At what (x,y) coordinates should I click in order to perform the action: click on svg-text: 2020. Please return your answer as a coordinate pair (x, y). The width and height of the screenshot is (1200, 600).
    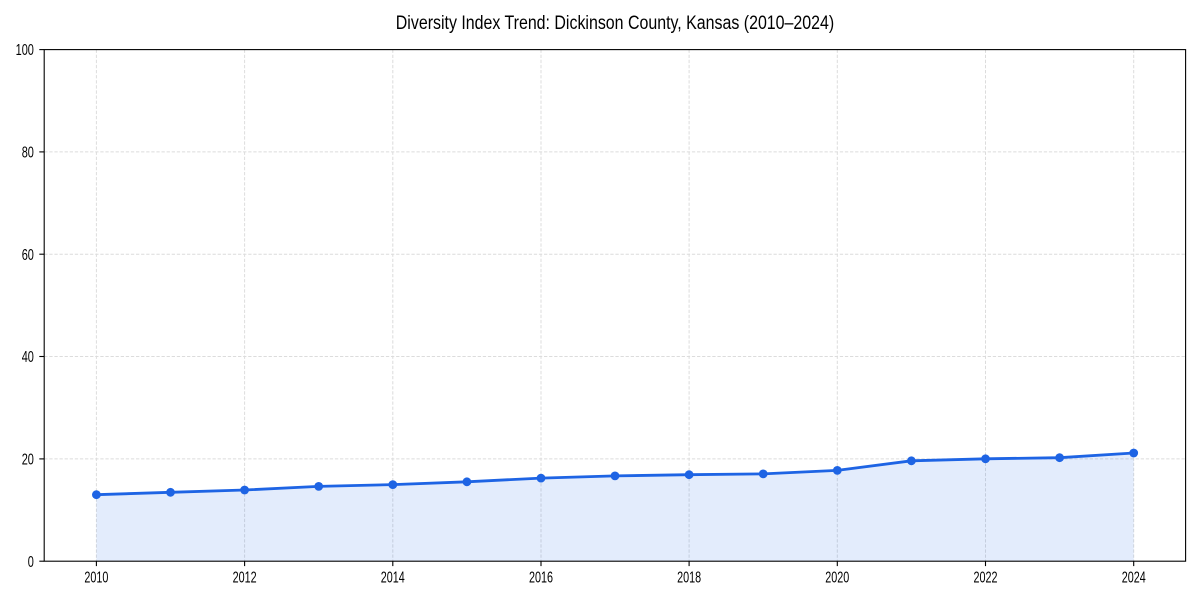
    Looking at the image, I should click on (837, 577).